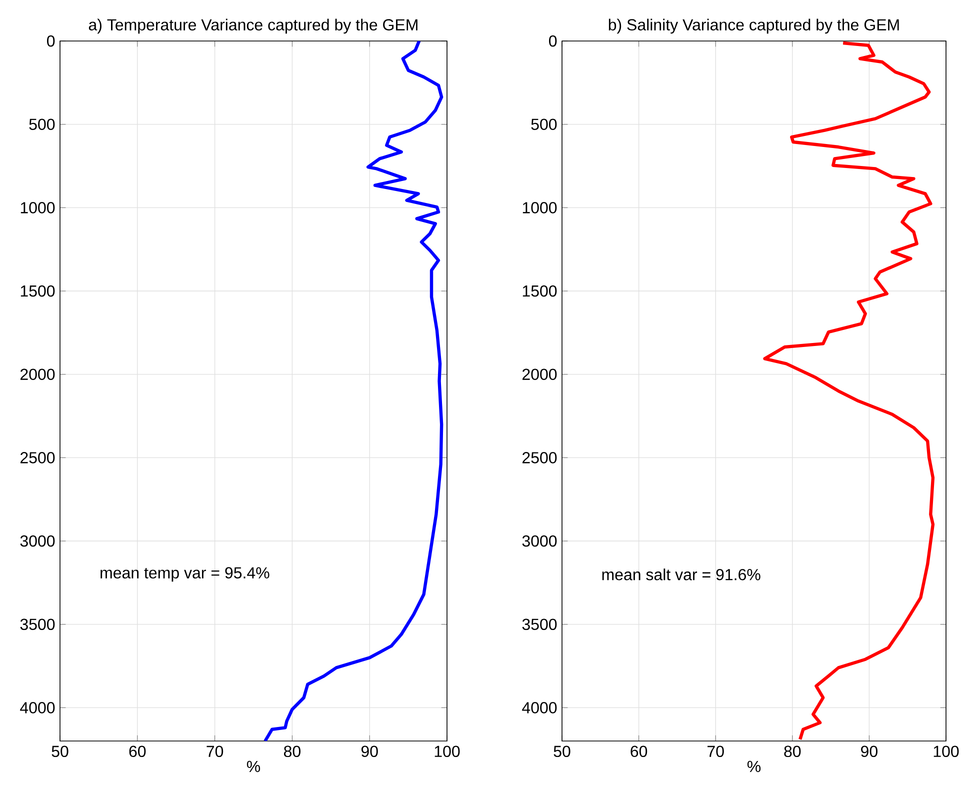  I want to click on annotation: mean temp var = 95.4%, so click(185, 574).